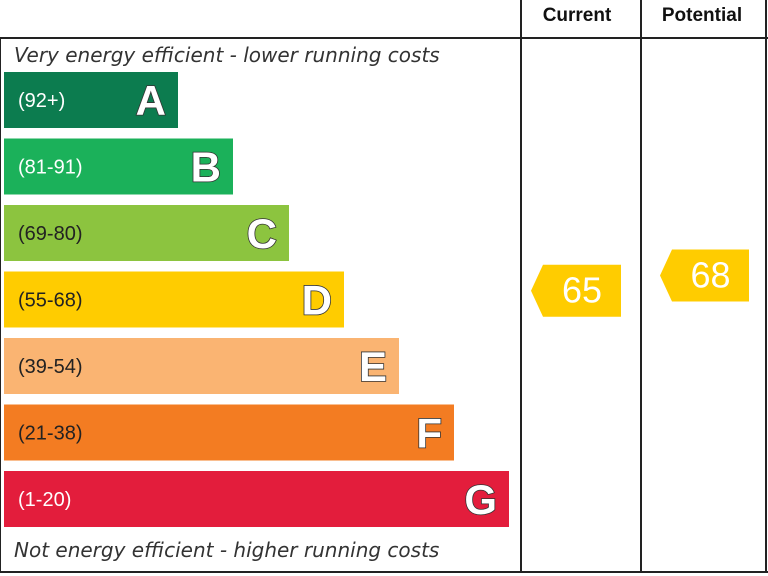 The height and width of the screenshot is (576, 768). I want to click on band-d: (55-68) D, so click(174, 299).